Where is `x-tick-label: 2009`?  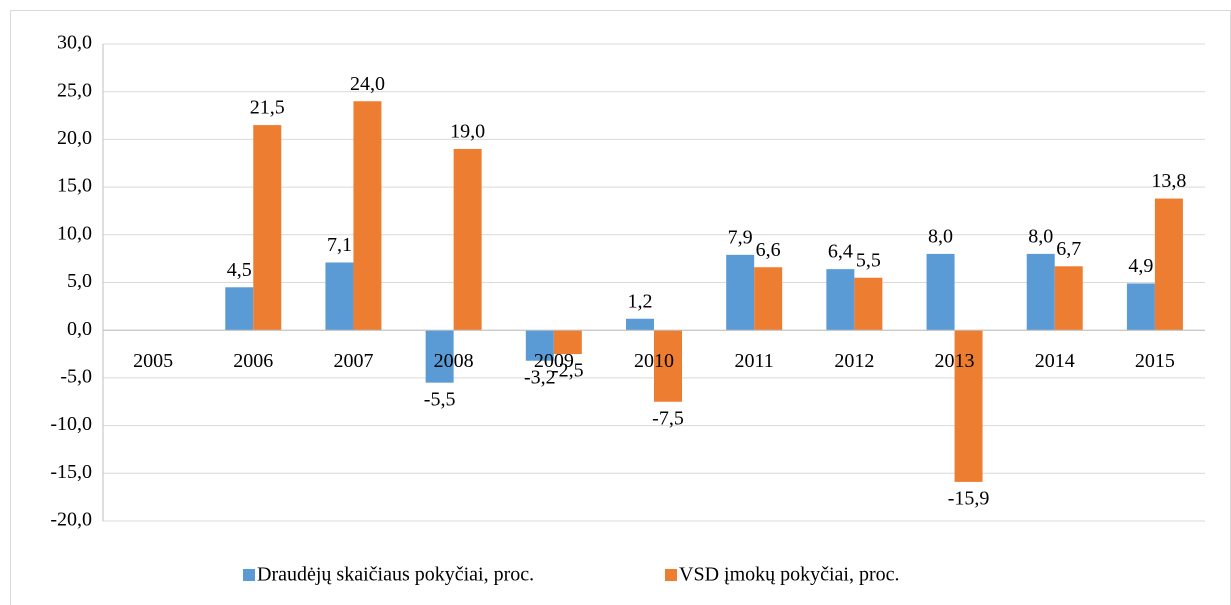 x-tick-label: 2009 is located at coordinates (554, 361).